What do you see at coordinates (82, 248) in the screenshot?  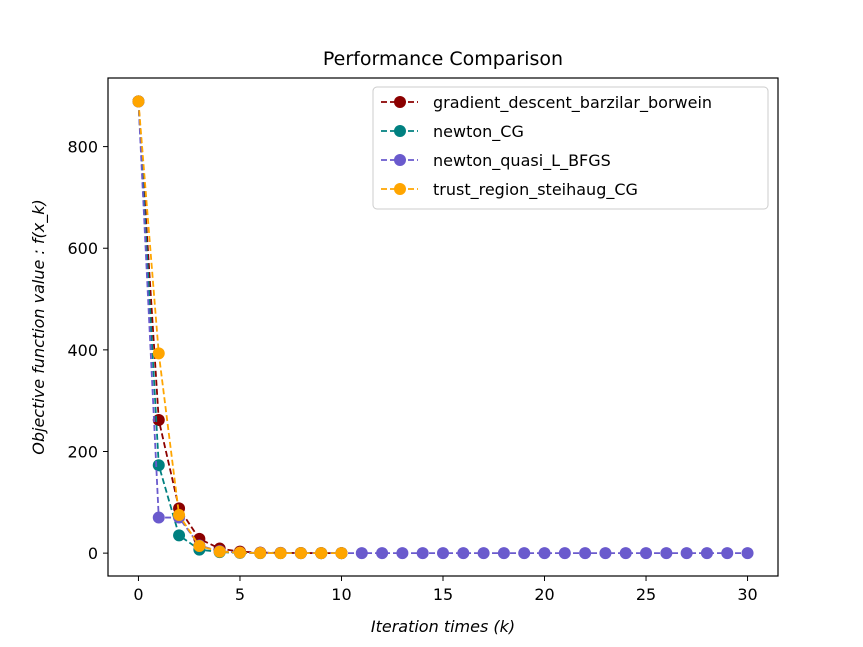 I see `y-tick-label: 600` at bounding box center [82, 248].